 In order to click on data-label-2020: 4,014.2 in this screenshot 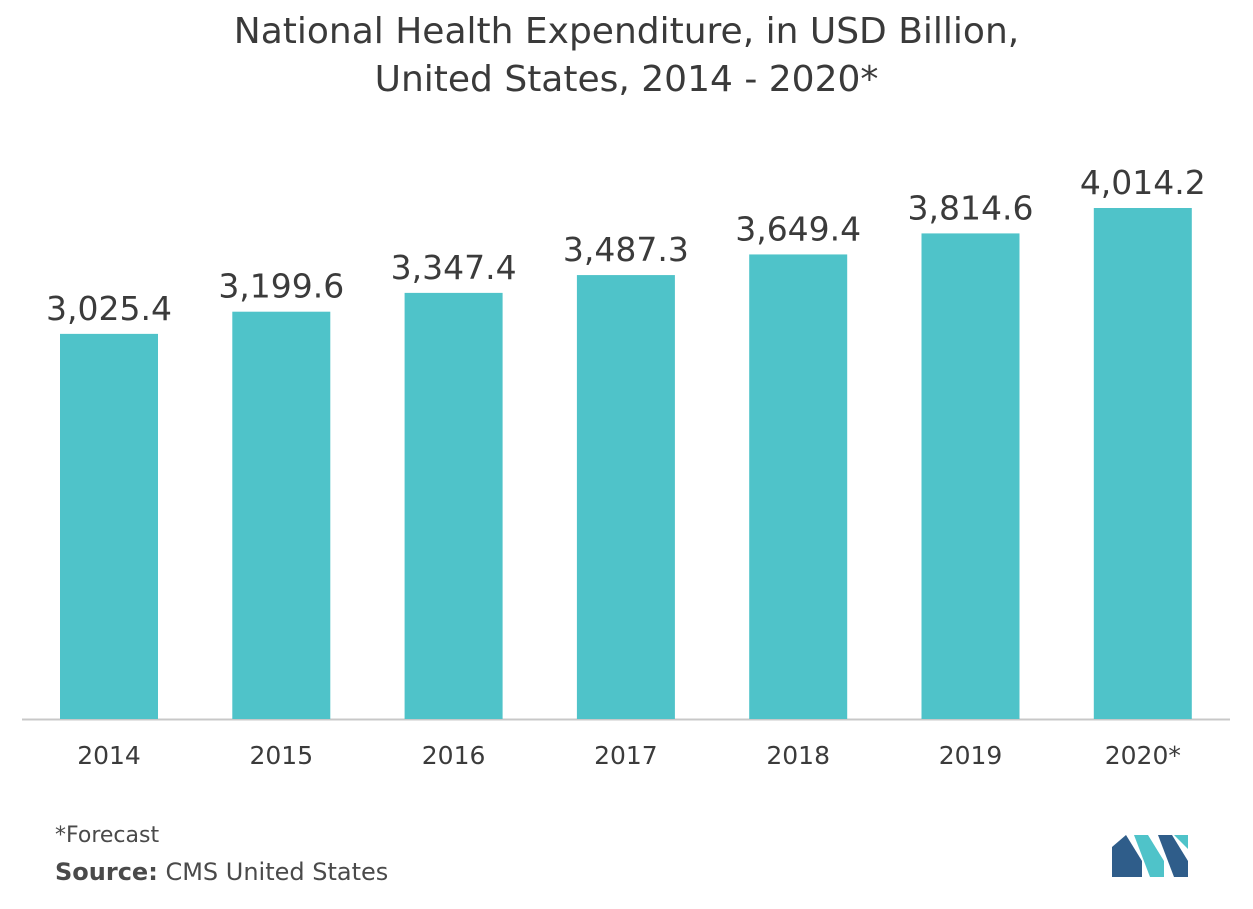, I will do `click(1143, 182)`.